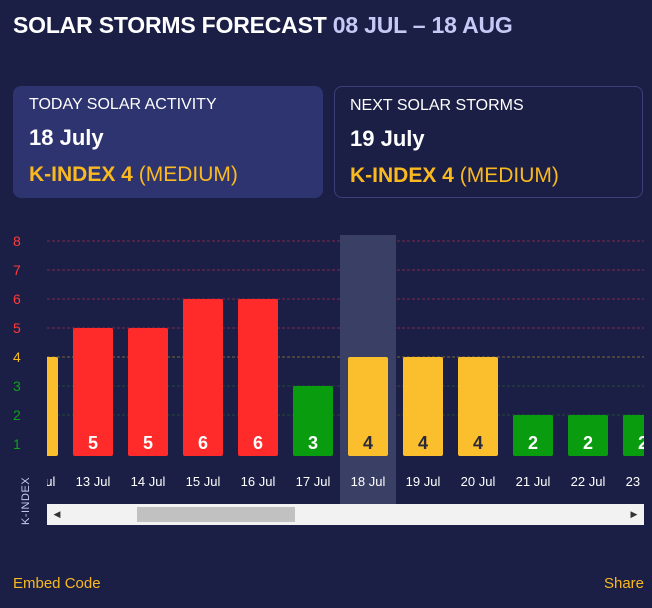 This screenshot has width=652, height=608. What do you see at coordinates (258, 377) in the screenshot?
I see `bar-16-jul` at bounding box center [258, 377].